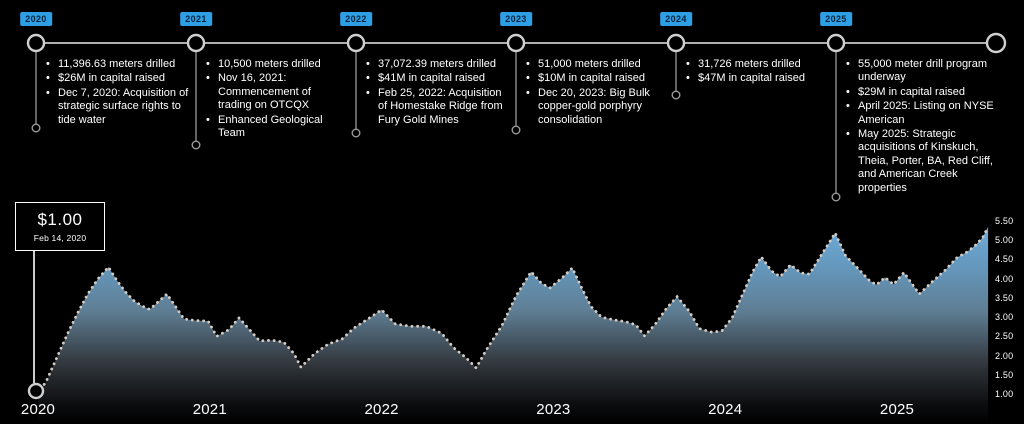 Image resolution: width=1024 pixels, height=424 pixels. What do you see at coordinates (381, 409) in the screenshot?
I see `x-axis-label-2022: 2022` at bounding box center [381, 409].